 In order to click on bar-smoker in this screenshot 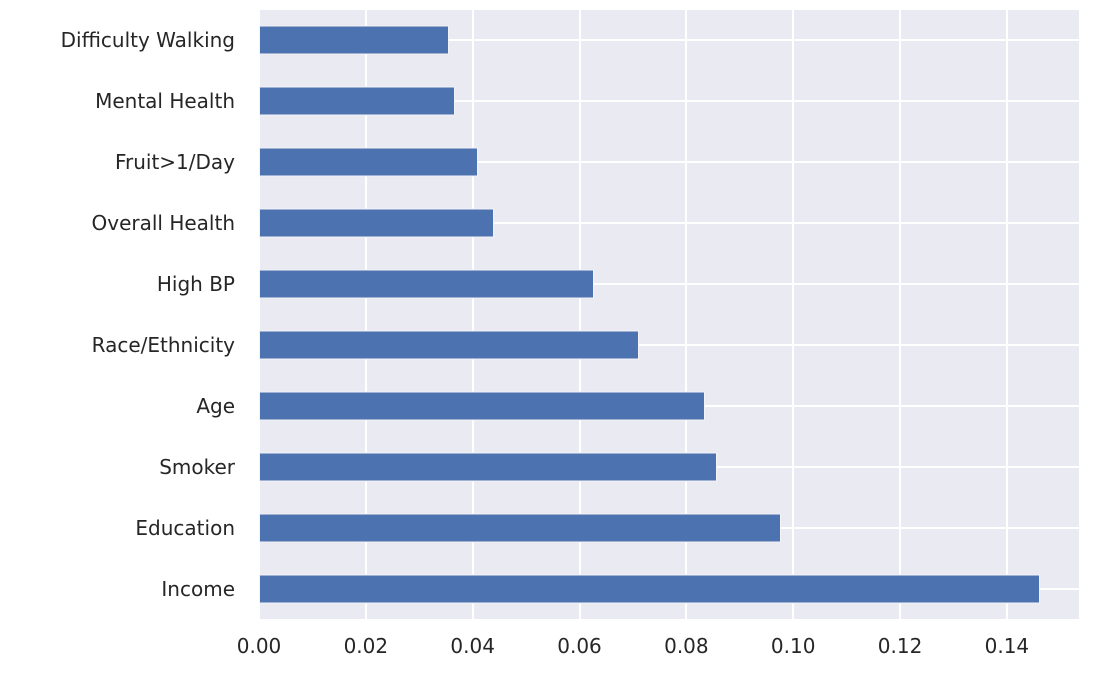, I will do `click(488, 467)`.